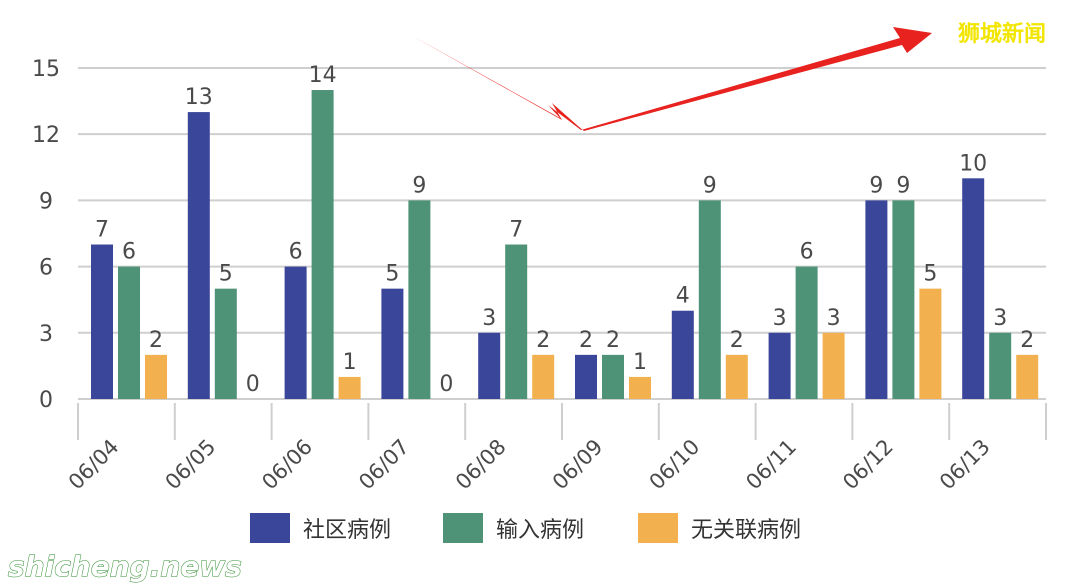 The height and width of the screenshot is (587, 1080). Describe the element at coordinates (578, 465) in the screenshot. I see `x-tick-label: 06/09` at that location.